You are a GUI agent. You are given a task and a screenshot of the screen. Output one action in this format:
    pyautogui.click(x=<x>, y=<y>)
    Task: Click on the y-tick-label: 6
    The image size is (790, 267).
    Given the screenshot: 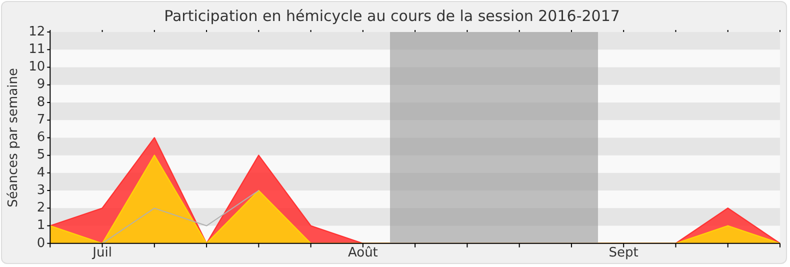 What is the action you would take?
    pyautogui.click(x=41, y=138)
    